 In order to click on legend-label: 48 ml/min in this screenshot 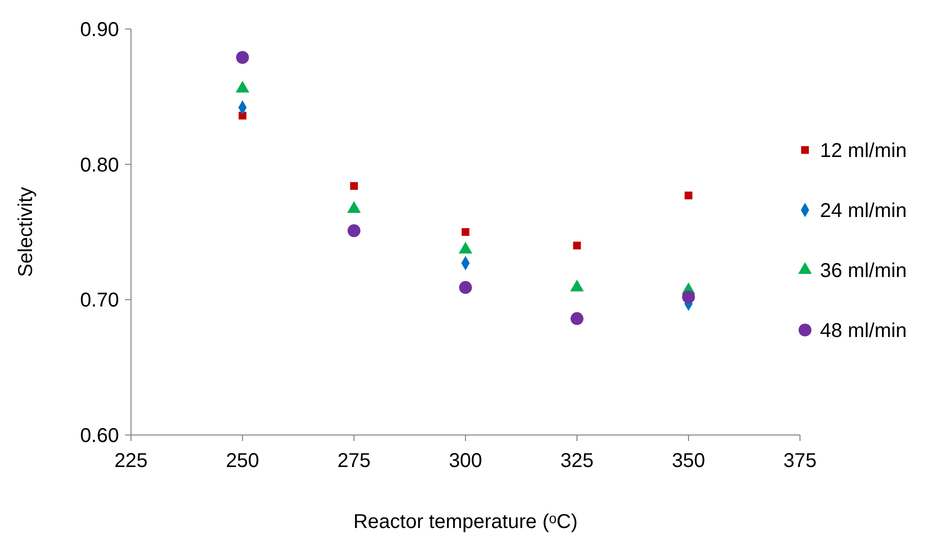, I will do `click(863, 331)`.